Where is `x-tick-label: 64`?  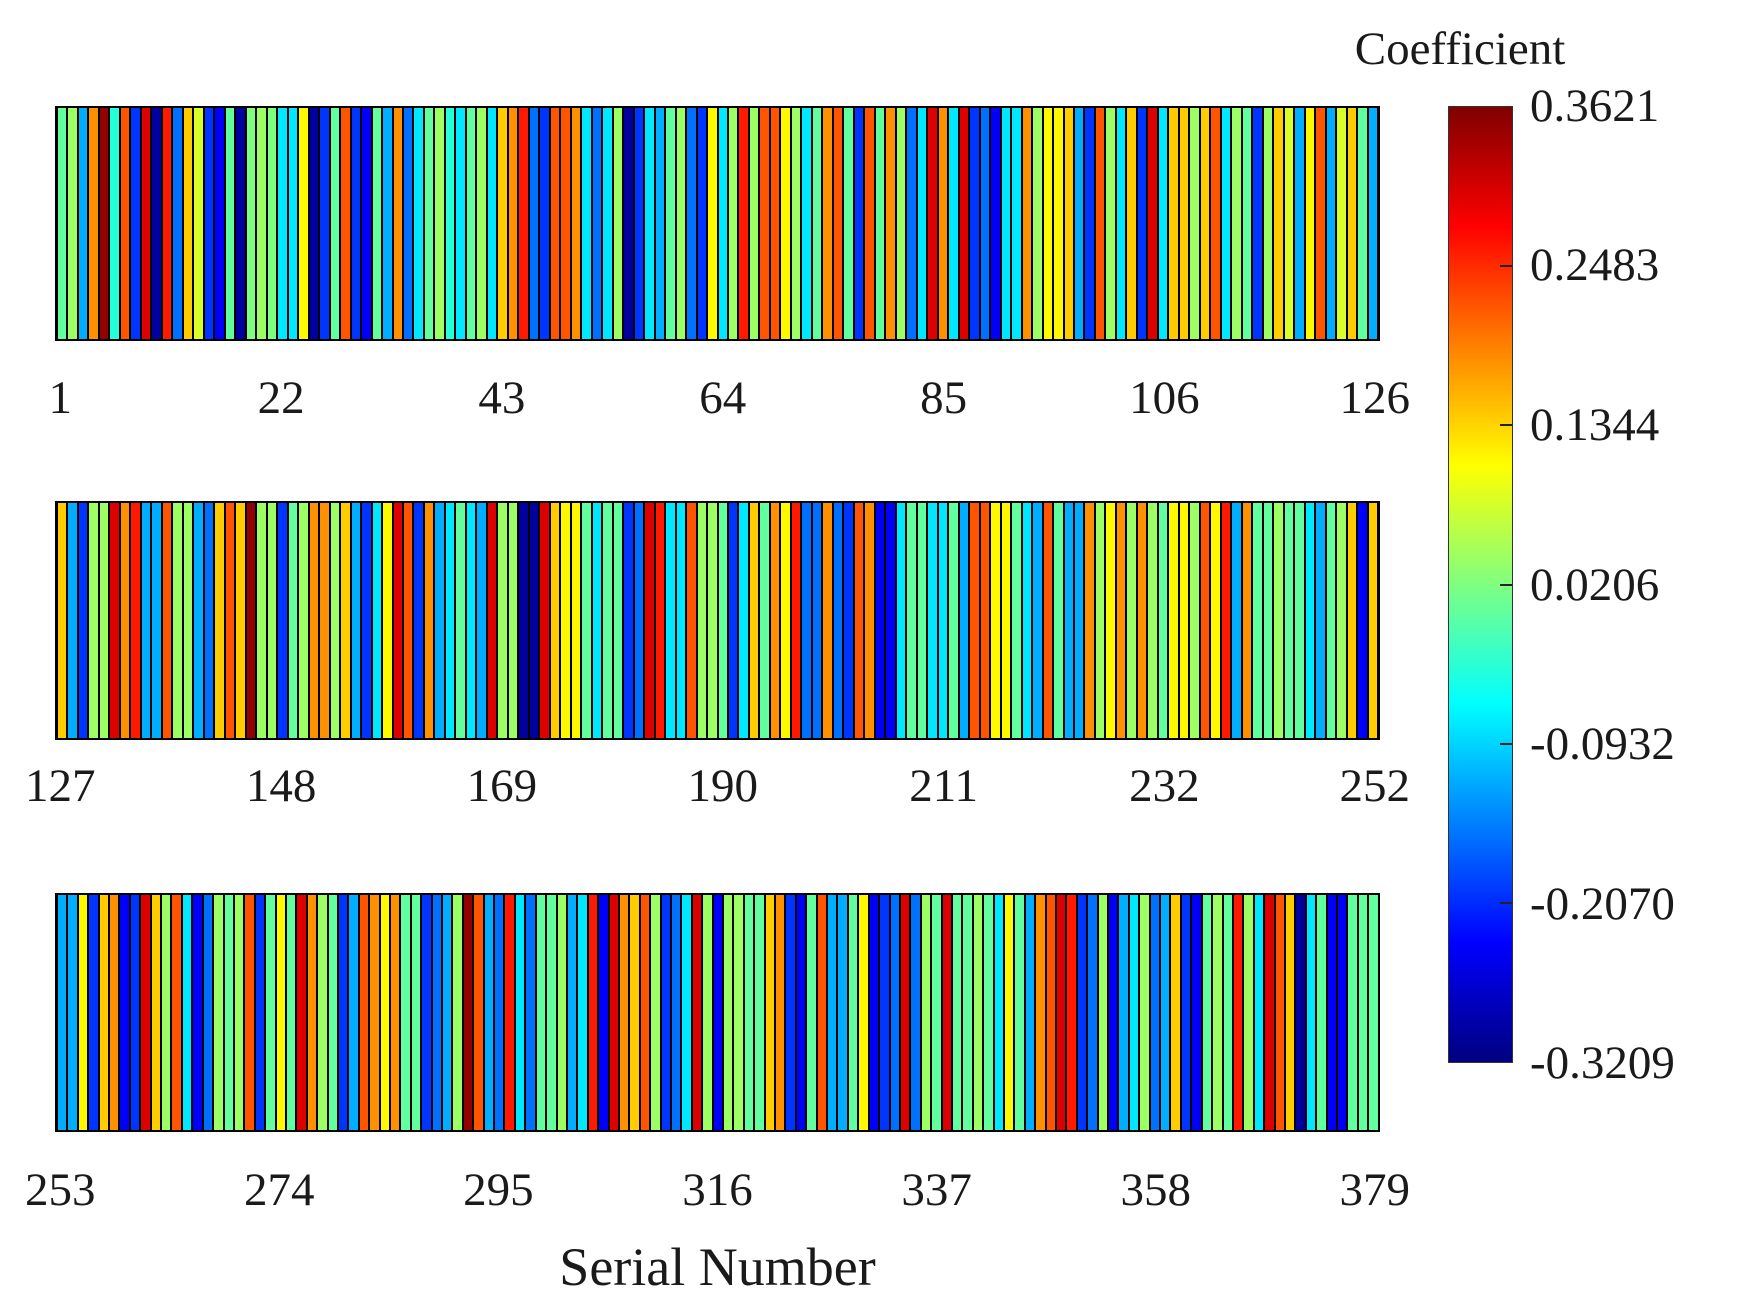 x-tick-label: 64 is located at coordinates (723, 398).